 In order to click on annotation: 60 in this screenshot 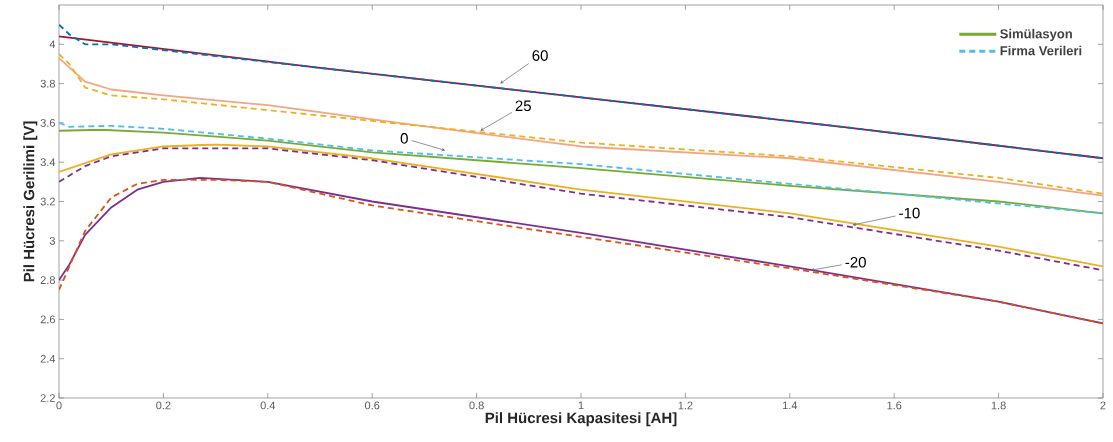, I will do `click(540, 55)`.